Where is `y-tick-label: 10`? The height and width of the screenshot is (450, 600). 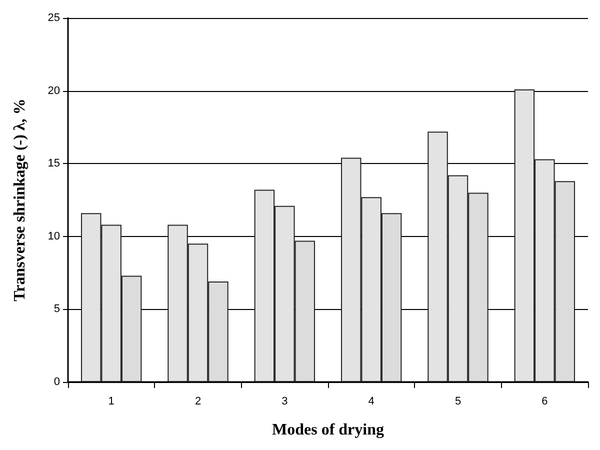 y-tick-label: 10 is located at coordinates (54, 236).